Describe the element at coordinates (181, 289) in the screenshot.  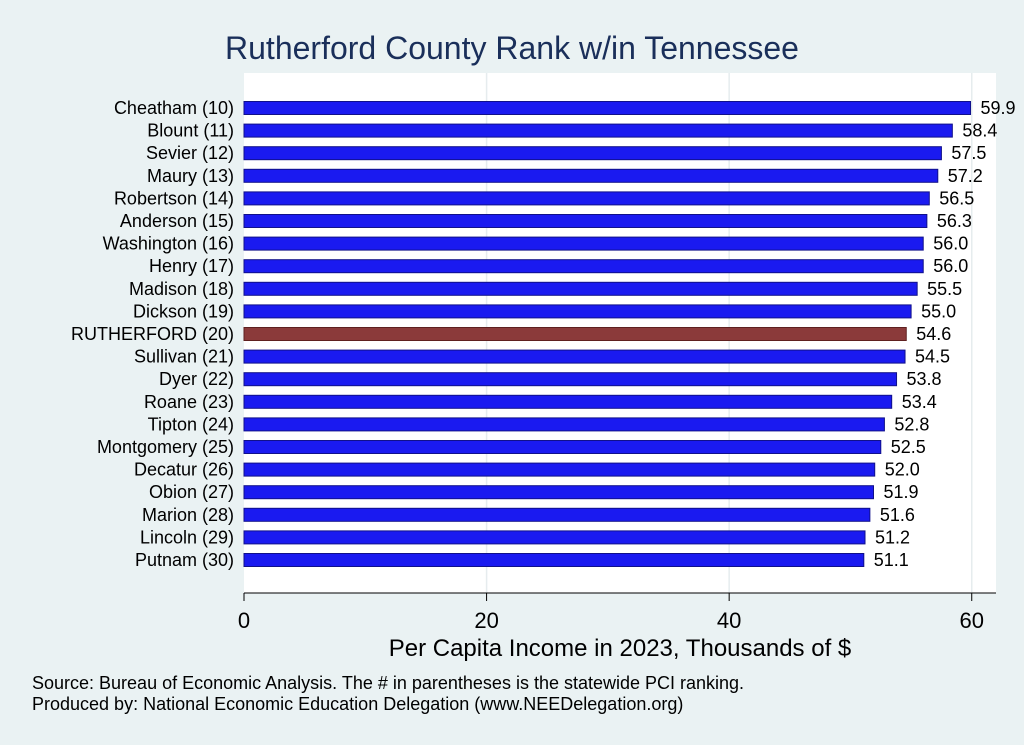
I see `category-label: Madison (18)` at that location.